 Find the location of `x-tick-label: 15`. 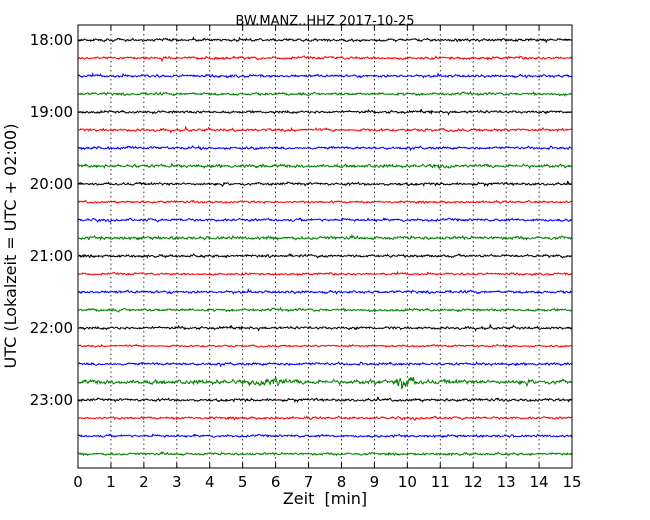

x-tick-label: 15 is located at coordinates (571, 482).